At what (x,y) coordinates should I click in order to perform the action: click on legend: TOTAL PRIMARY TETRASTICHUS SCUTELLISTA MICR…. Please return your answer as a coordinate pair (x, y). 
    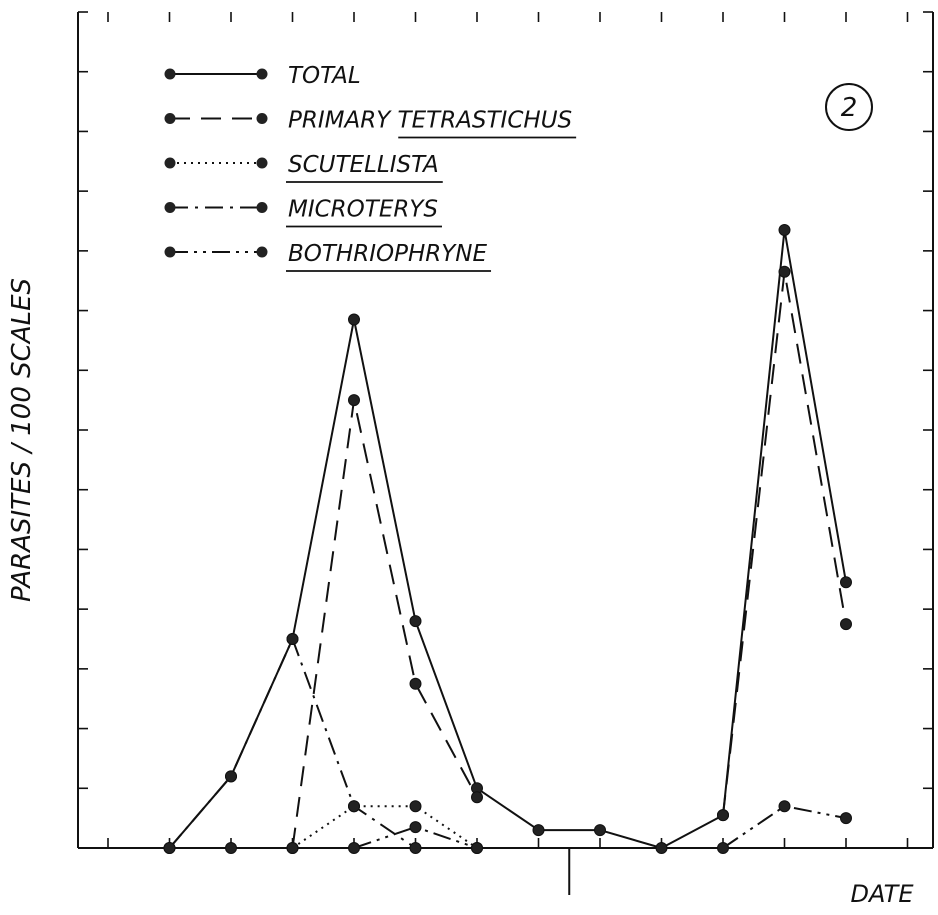
    Looking at the image, I should click on (370, 167).